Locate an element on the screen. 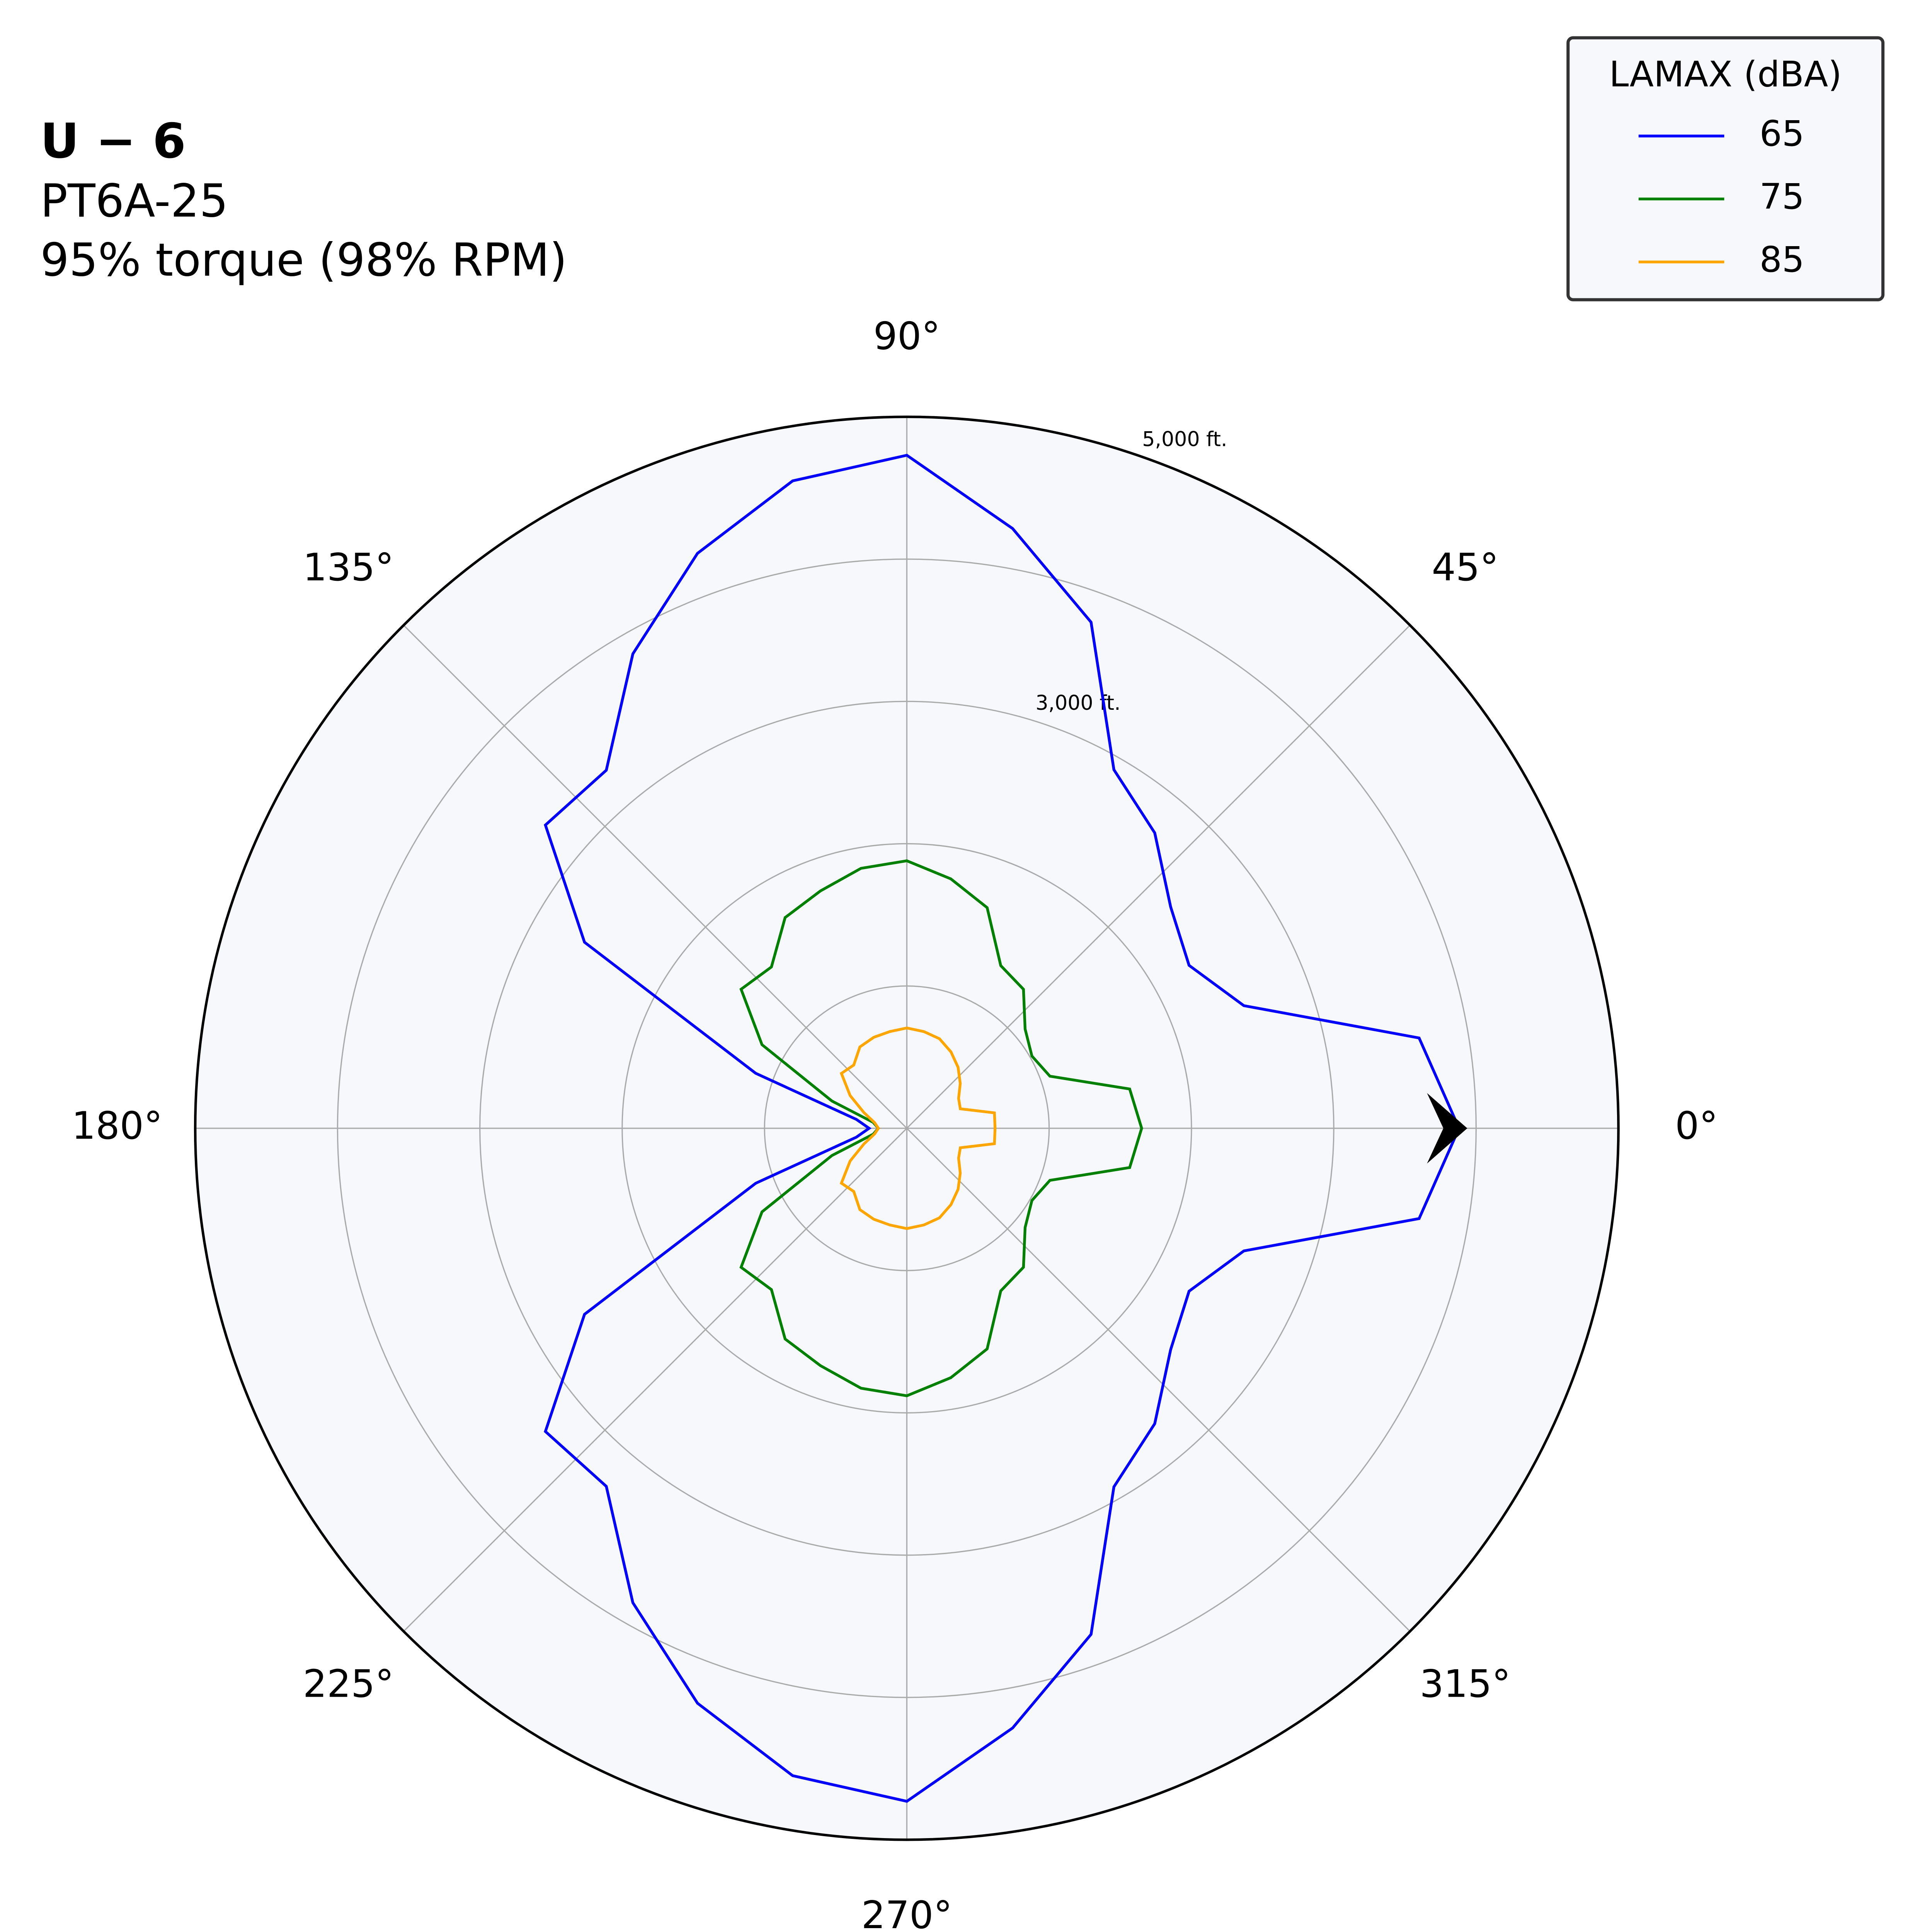  heading-arrow is located at coordinates (1447, 1128).